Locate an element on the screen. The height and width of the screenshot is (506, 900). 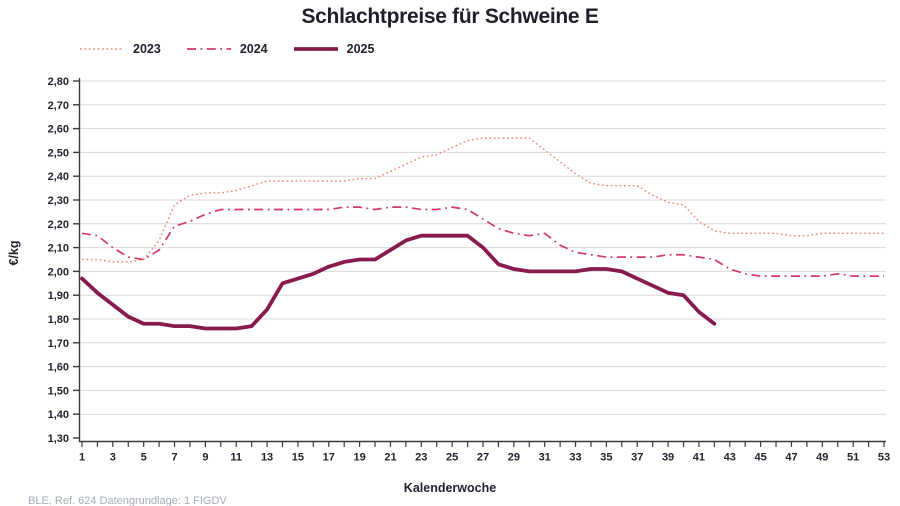
svg-text: 35 is located at coordinates (606, 458).